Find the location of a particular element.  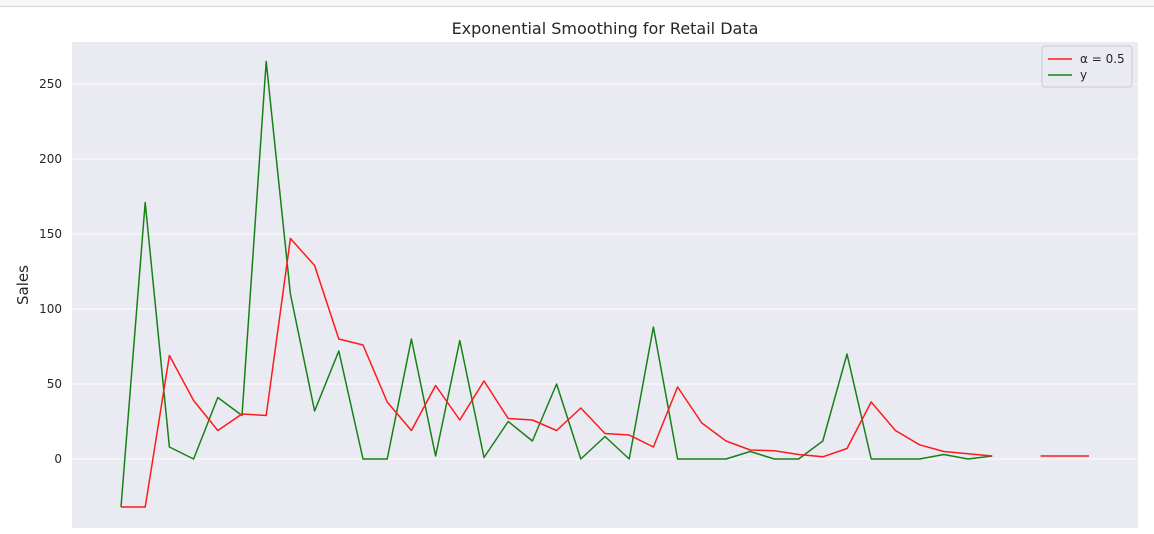

y-tick-label: 200 is located at coordinates (50, 159).